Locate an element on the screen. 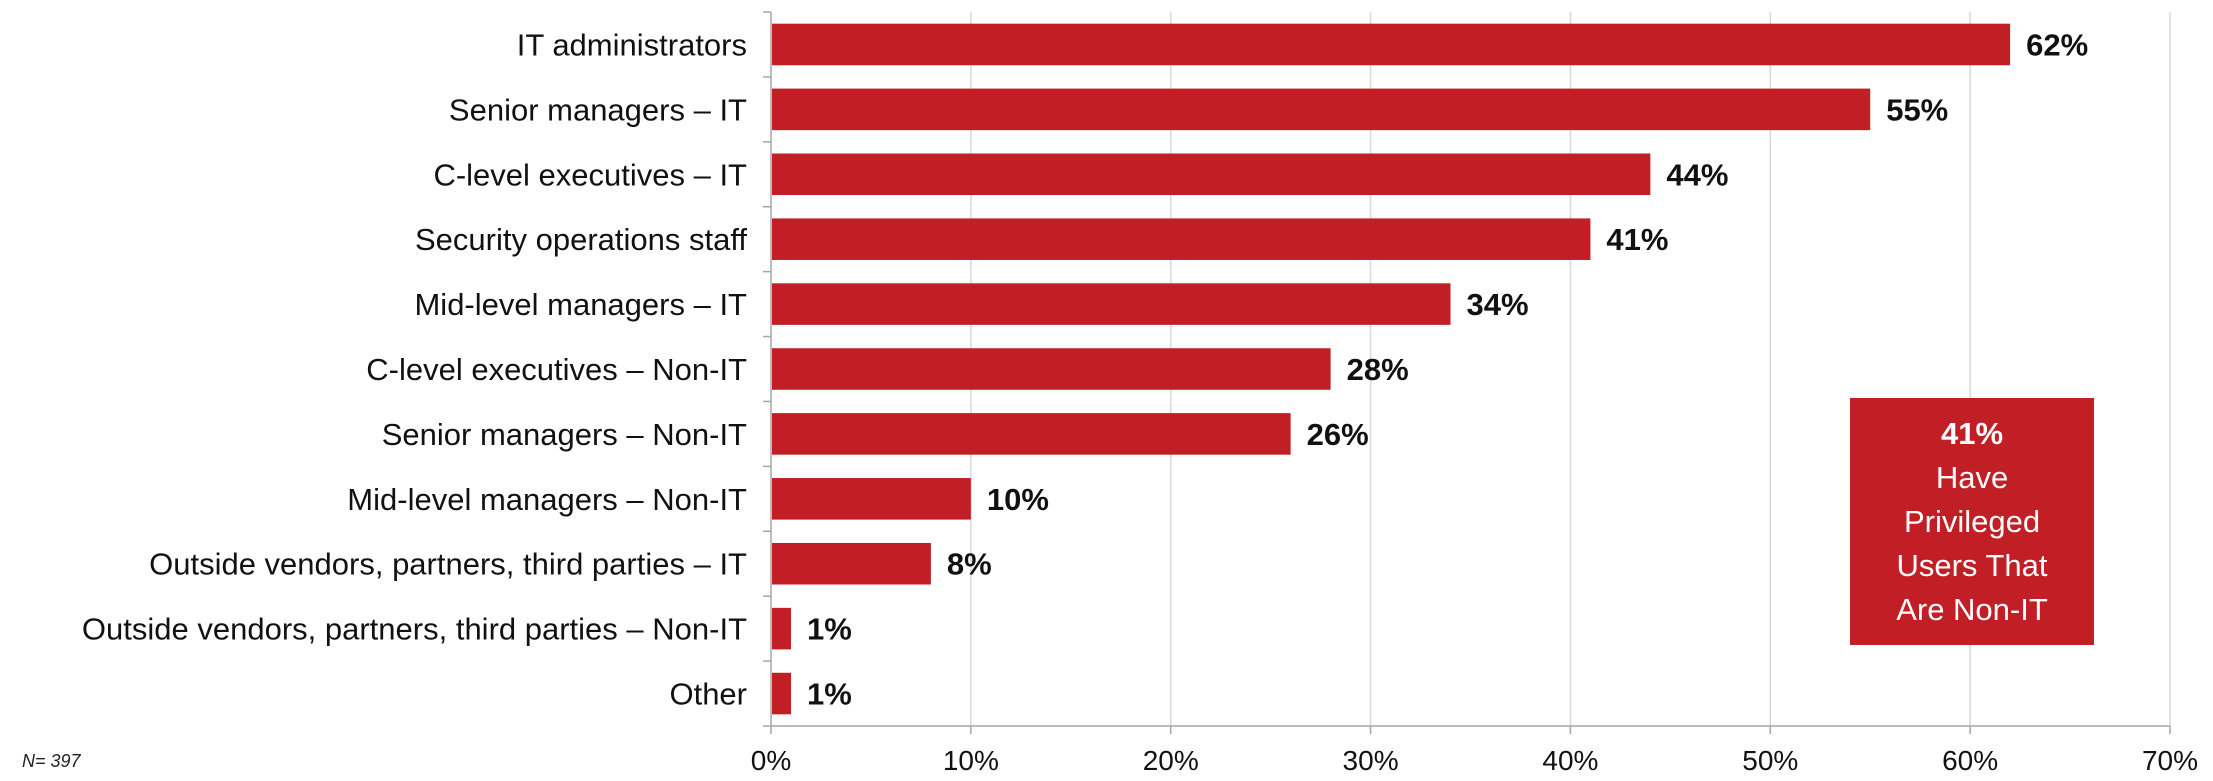  category-label: Security operations staff is located at coordinates (581, 239).